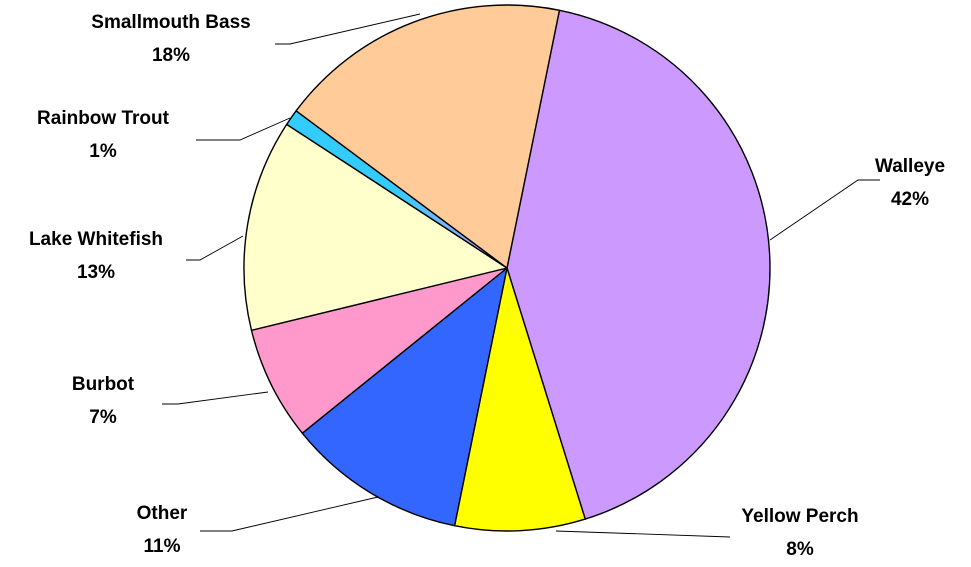 This screenshot has height=567, width=971. Describe the element at coordinates (375, 227) in the screenshot. I see `pie-slice-lake-whitefish` at that location.